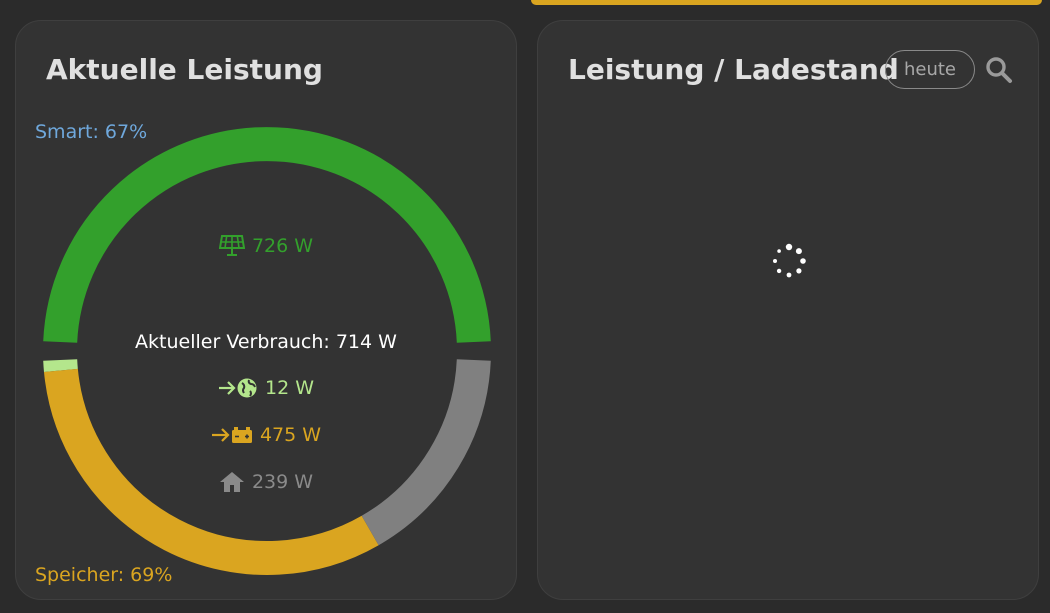 The image size is (1050, 613). What do you see at coordinates (238, 388) in the screenshot?
I see `grid-import-icon` at bounding box center [238, 388].